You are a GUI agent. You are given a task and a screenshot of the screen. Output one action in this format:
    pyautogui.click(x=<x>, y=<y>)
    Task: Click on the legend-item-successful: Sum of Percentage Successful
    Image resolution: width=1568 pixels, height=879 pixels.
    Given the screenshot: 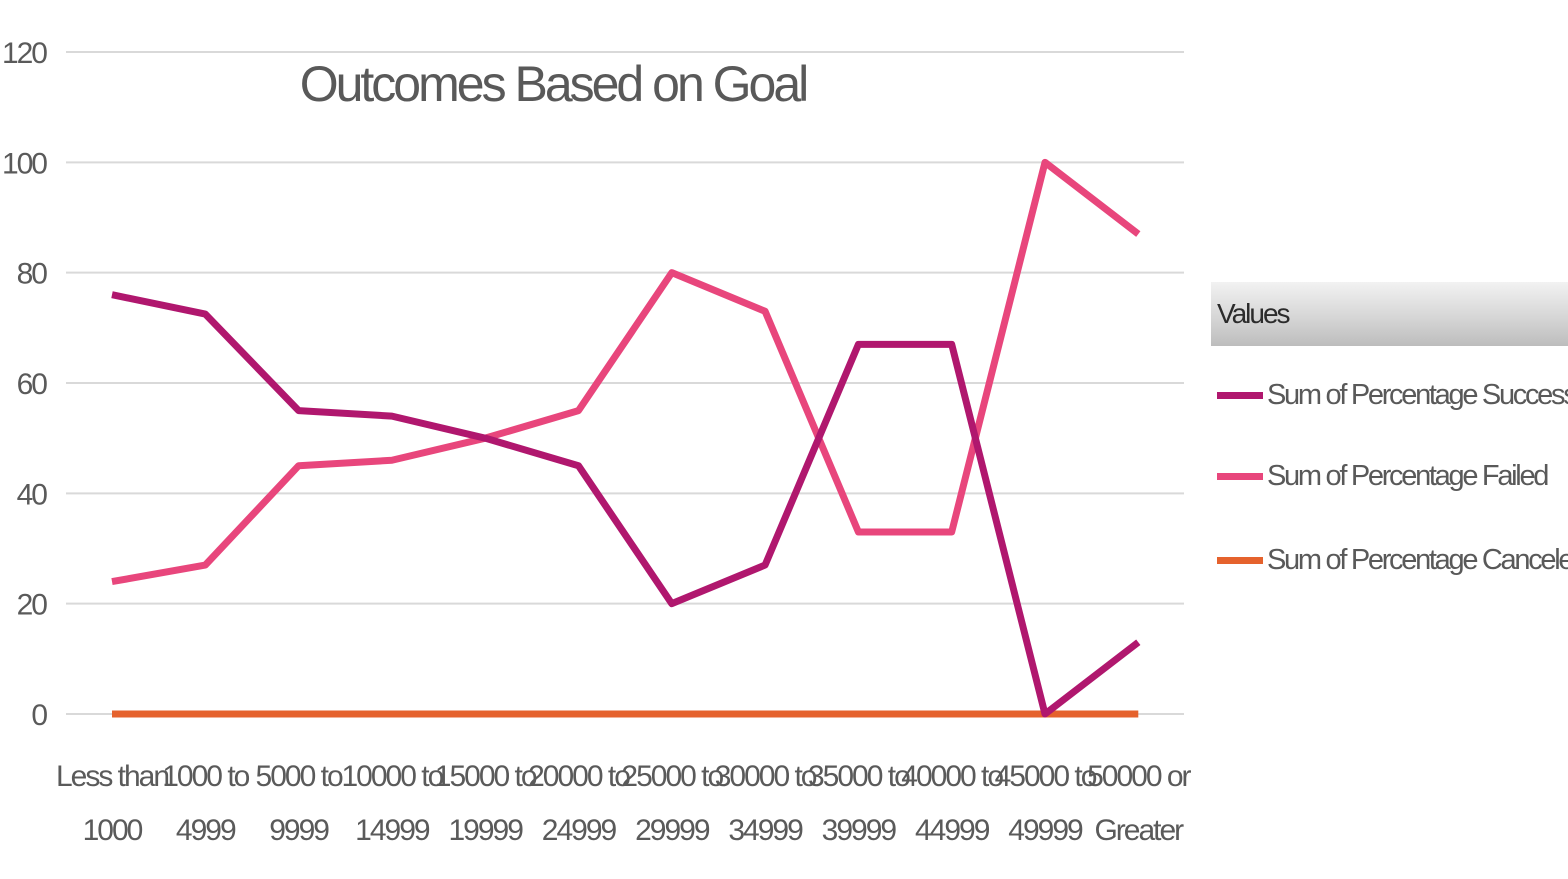 What is the action you would take?
    pyautogui.click(x=1392, y=395)
    